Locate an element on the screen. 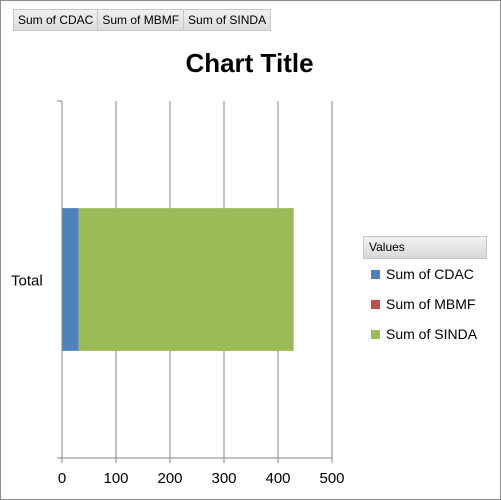  x-tick-label: 0 is located at coordinates (62, 478).